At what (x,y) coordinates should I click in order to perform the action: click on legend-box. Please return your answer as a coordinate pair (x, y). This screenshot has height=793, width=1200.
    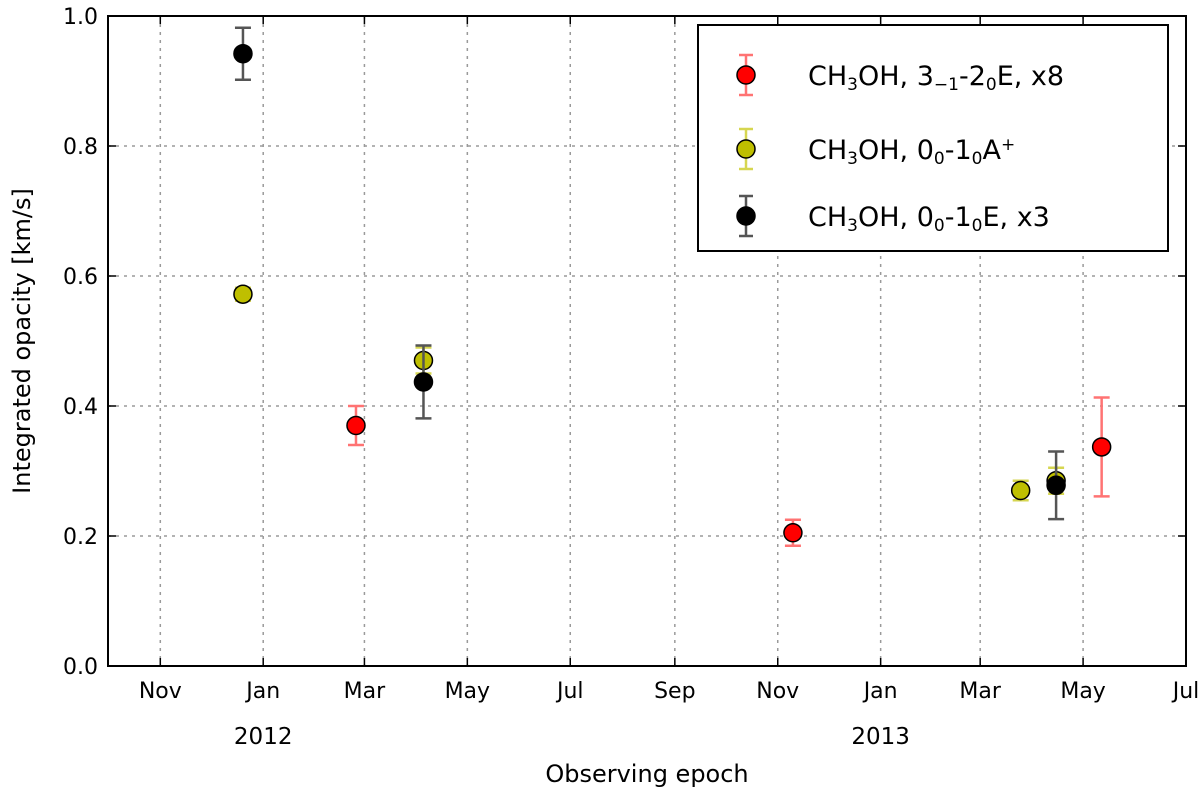
    Looking at the image, I should click on (933, 138).